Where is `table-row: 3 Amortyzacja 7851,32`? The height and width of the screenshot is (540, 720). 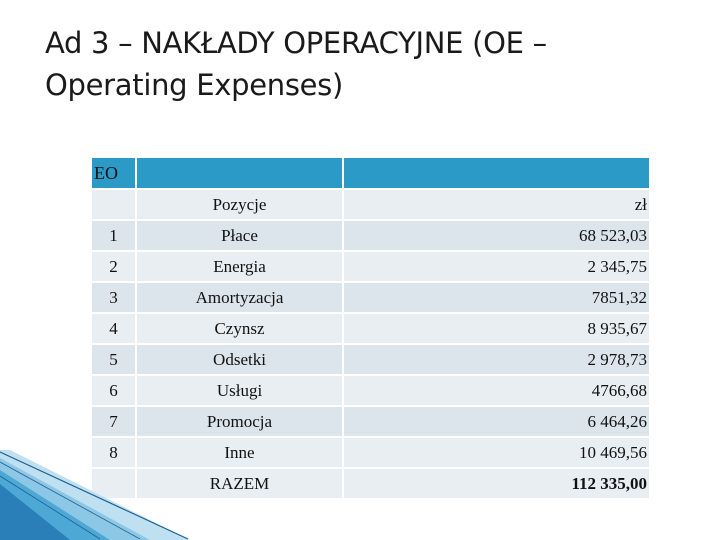 table-row: 3 Amortyzacja 7851,32 is located at coordinates (370, 298).